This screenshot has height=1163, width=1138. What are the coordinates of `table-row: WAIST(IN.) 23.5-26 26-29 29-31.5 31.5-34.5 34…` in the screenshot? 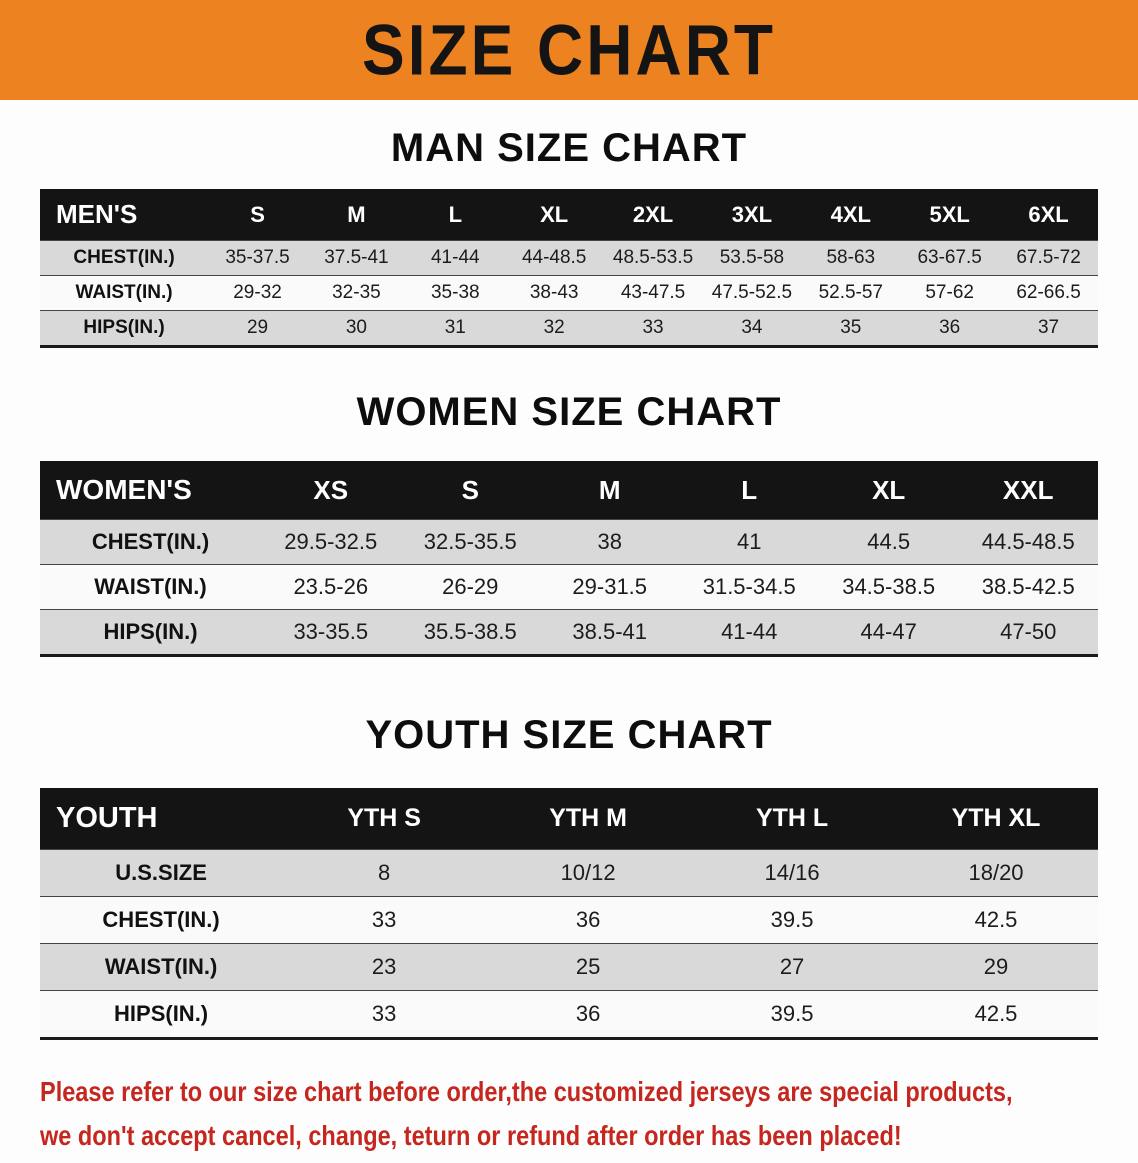 It's located at (569, 587).